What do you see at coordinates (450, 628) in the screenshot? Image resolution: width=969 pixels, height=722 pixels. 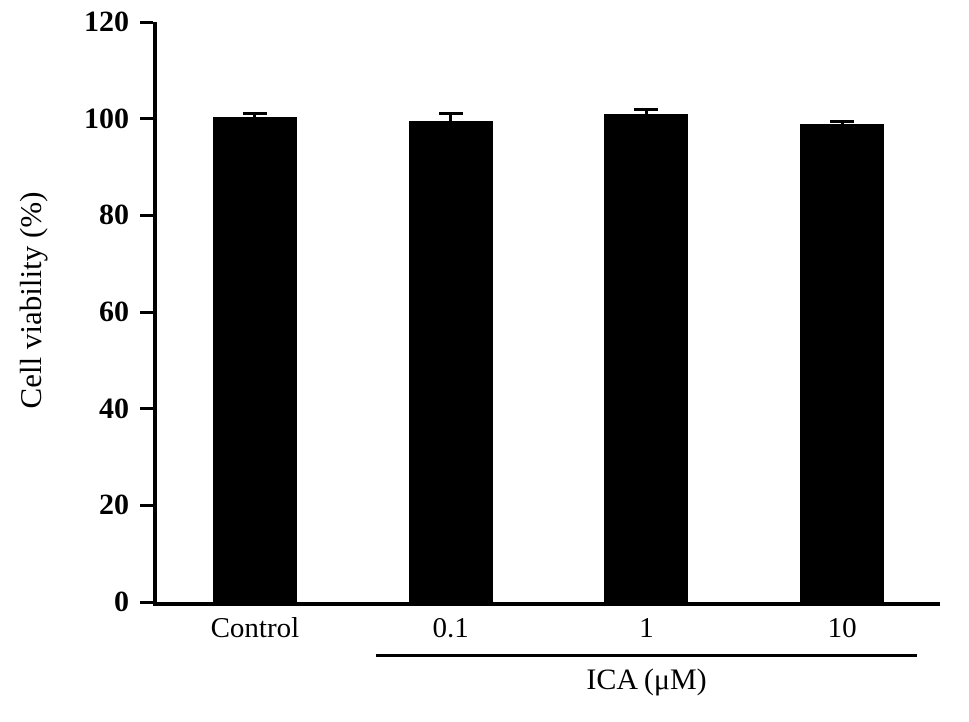 I see `x-tick-label: 0.1` at bounding box center [450, 628].